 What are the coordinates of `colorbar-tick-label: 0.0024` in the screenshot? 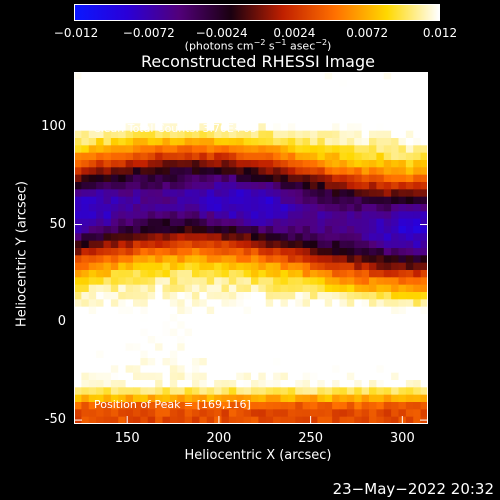 It's located at (294, 33).